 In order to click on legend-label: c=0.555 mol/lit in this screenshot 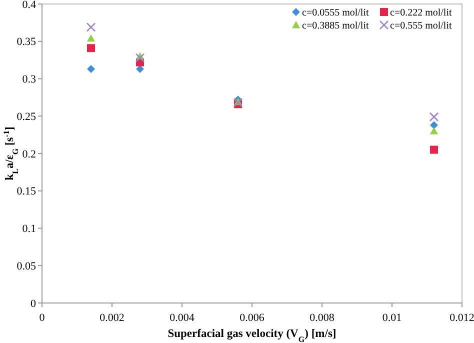, I will do `click(421, 26)`.